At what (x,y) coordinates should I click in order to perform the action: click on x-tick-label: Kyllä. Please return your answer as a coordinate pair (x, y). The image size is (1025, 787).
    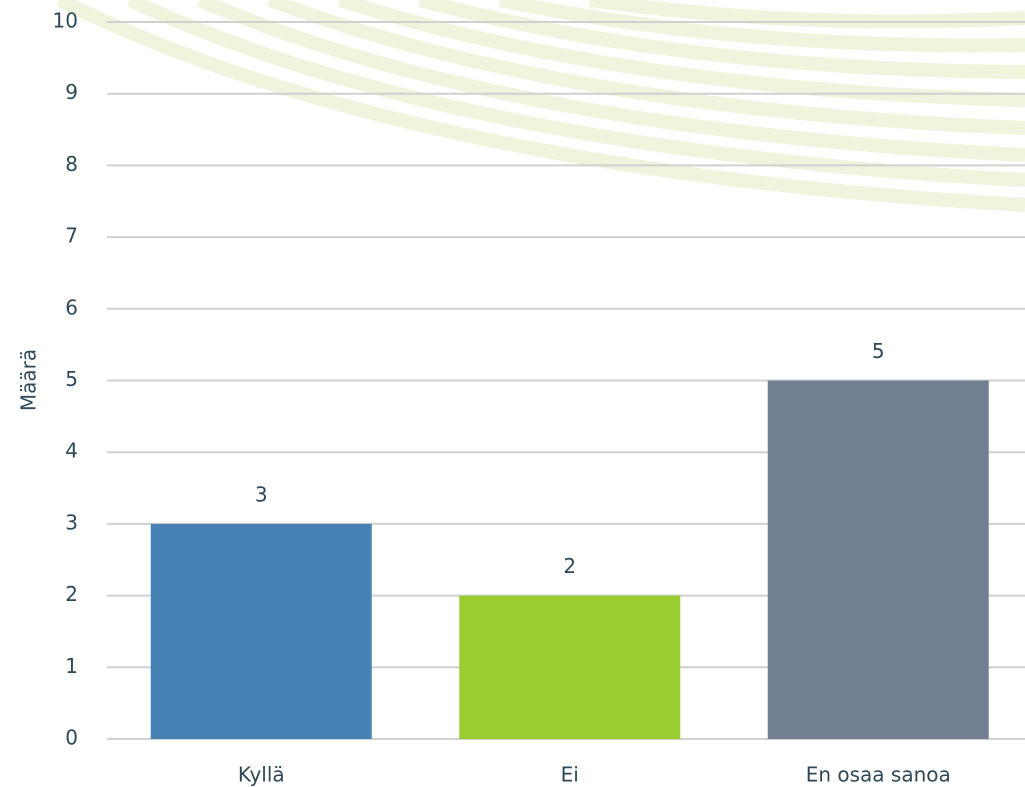
    Looking at the image, I should click on (261, 775).